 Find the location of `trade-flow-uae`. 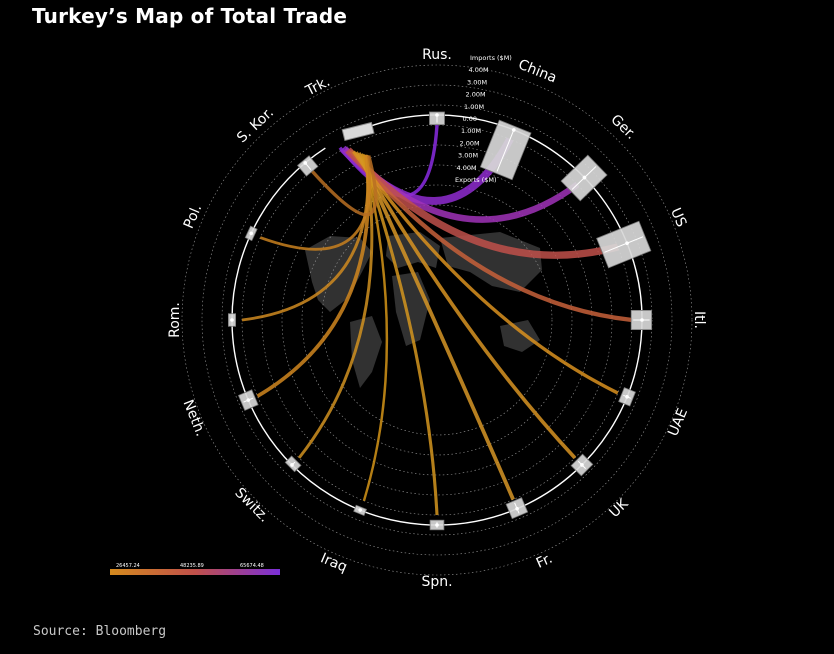

trade-flow-uae is located at coordinates (485, 272).